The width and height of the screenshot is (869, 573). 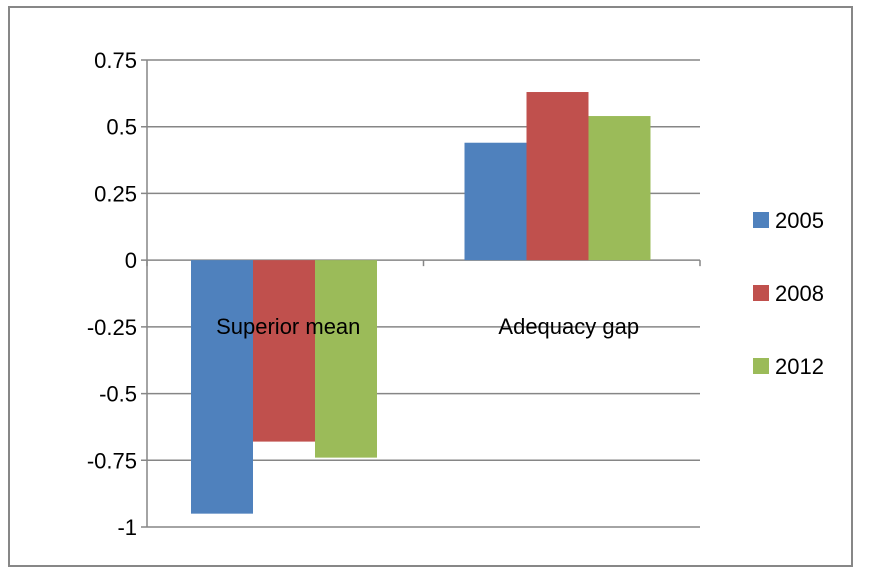 What do you see at coordinates (222, 387) in the screenshot?
I see `bar-2005-superior-mean` at bounding box center [222, 387].